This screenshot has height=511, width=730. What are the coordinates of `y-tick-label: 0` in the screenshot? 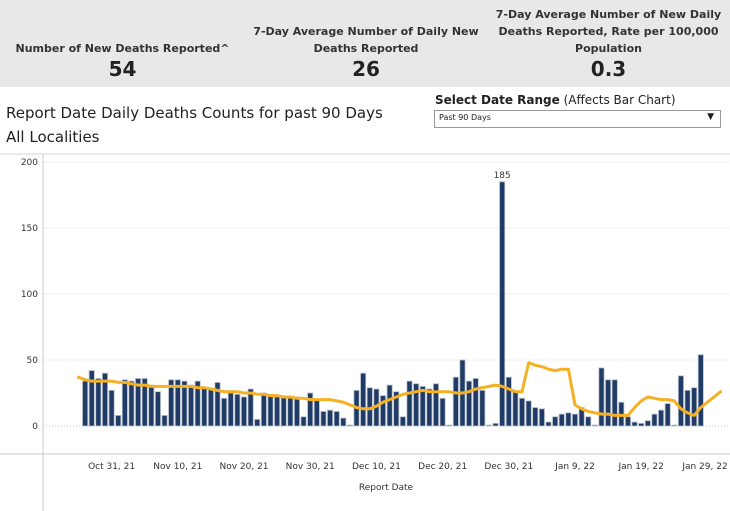 It's located at (35, 427).